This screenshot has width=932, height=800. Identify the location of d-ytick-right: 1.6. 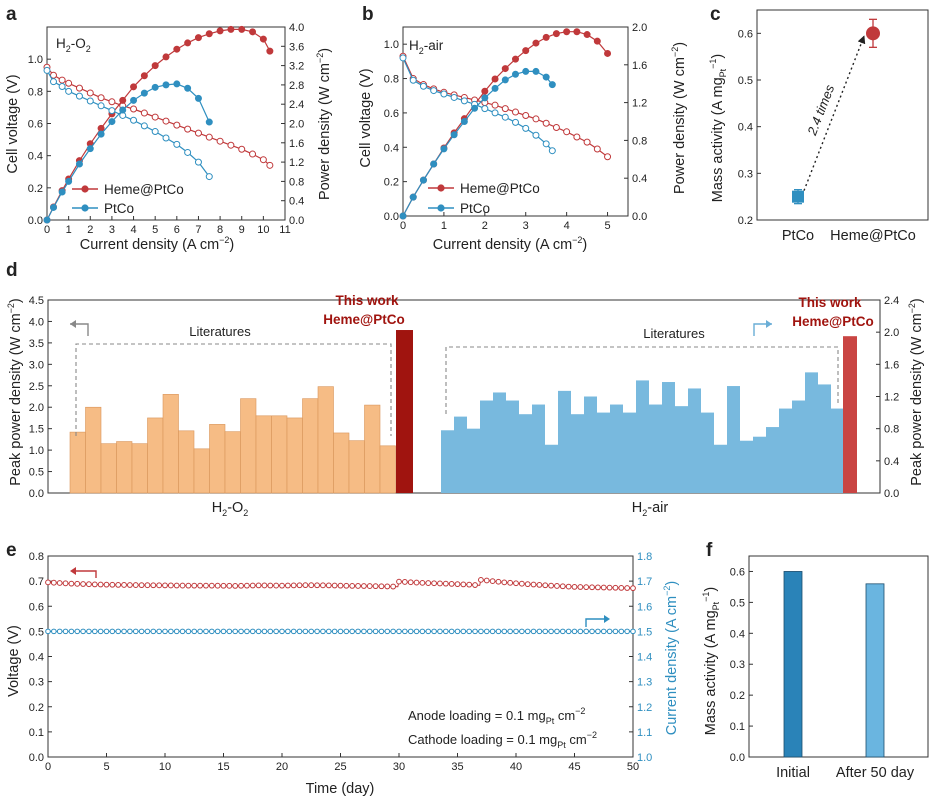
(891, 365).